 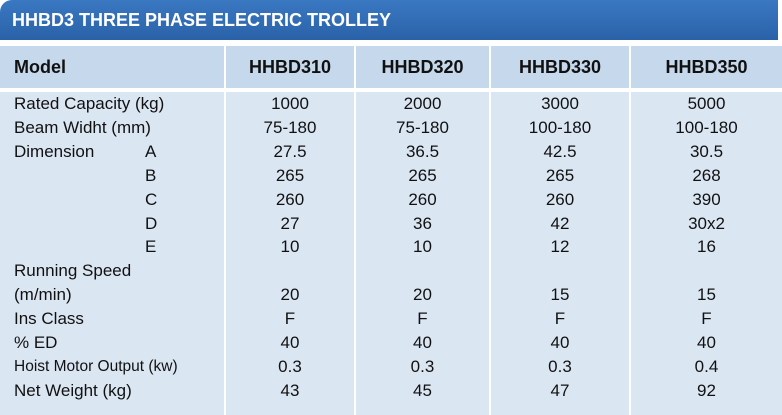 What do you see at coordinates (43, 295) in the screenshot?
I see `row-label: (m/min)` at bounding box center [43, 295].